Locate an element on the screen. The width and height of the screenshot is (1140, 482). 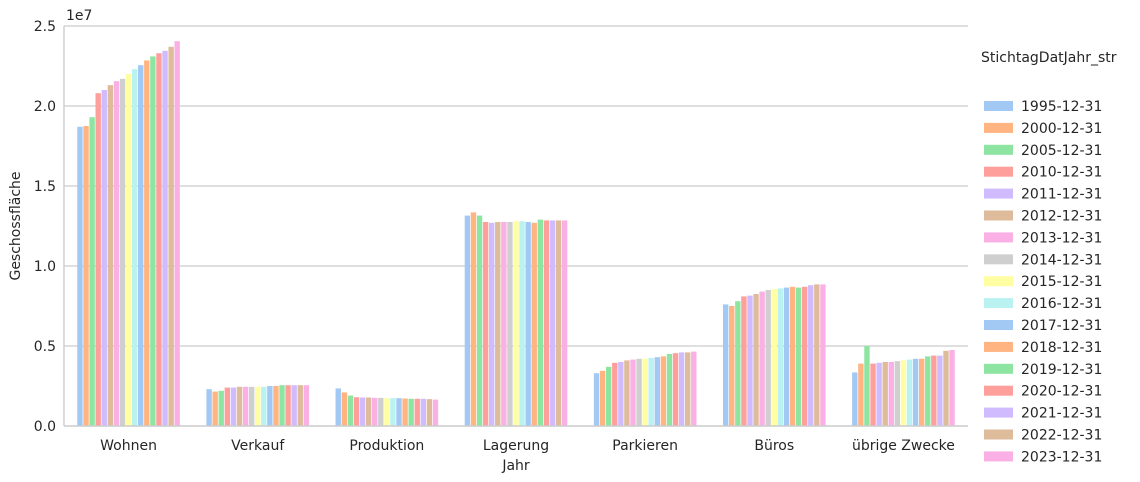
legend-entry: 2014-12-31 is located at coordinates (1061, 260).